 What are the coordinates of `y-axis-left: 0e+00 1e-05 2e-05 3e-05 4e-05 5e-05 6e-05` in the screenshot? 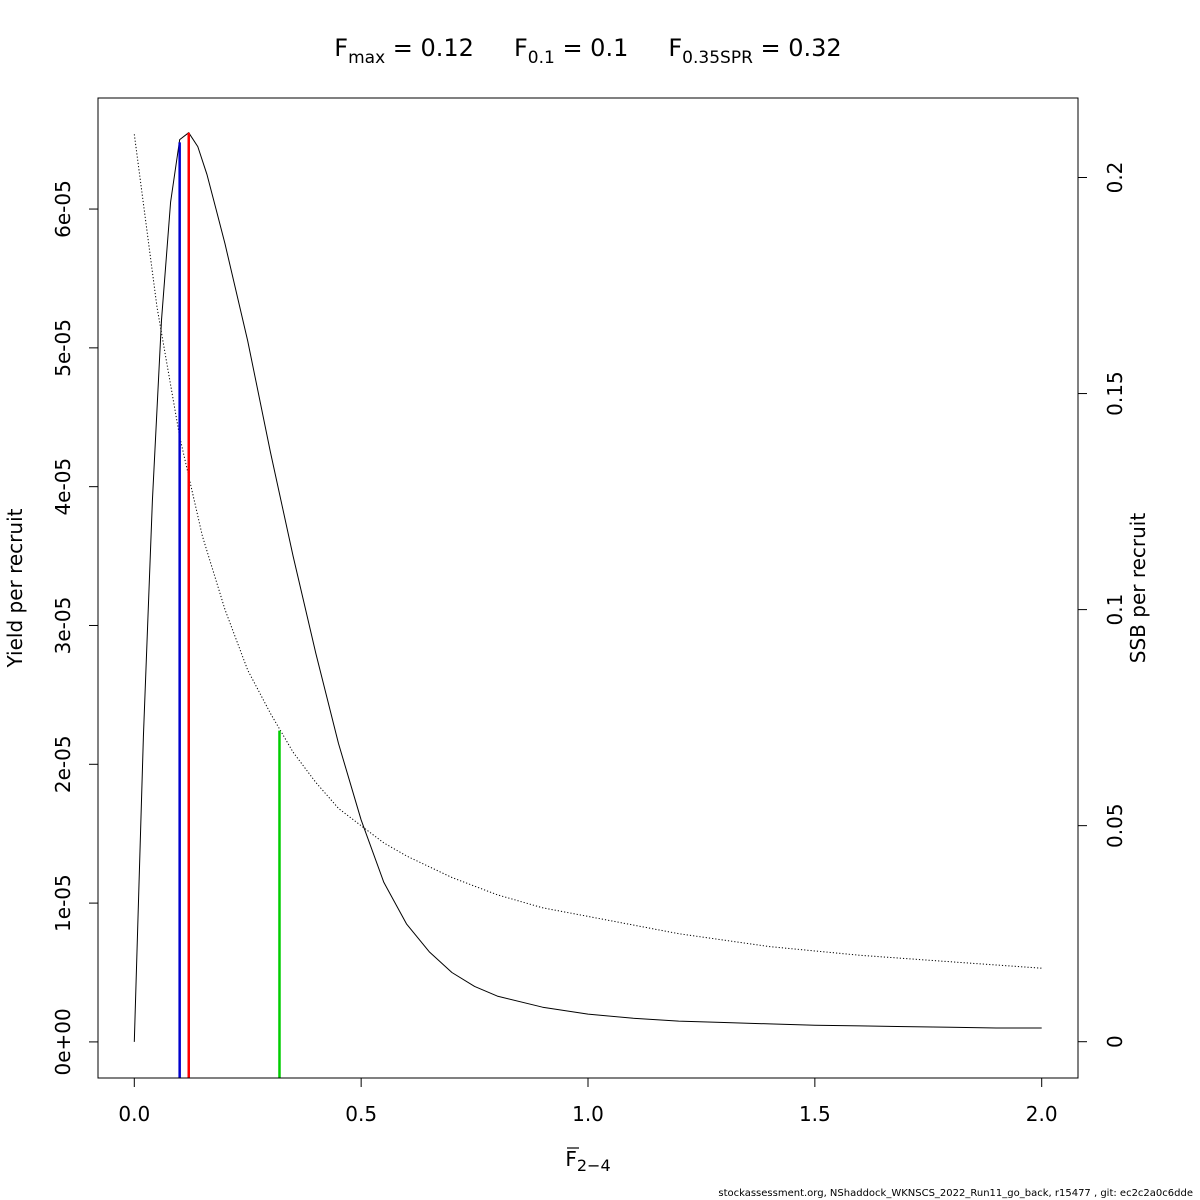 It's located at (74, 628).